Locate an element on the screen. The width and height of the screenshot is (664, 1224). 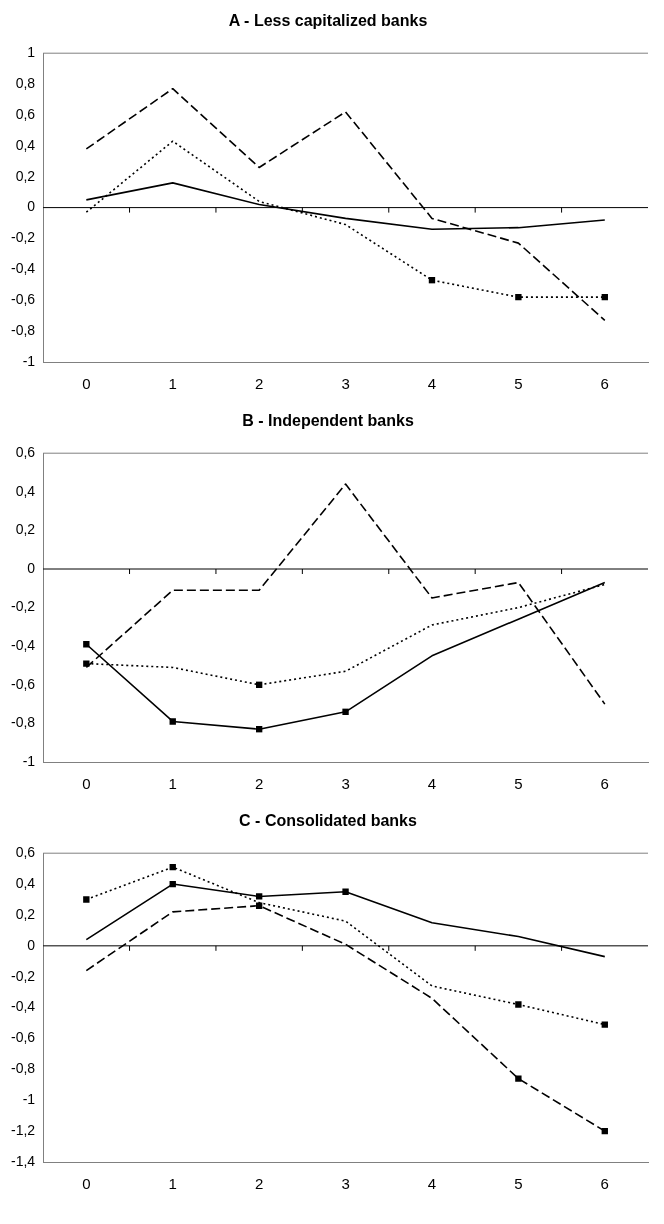
chart-title: A - Less capitalized banks is located at coordinates (328, 21).